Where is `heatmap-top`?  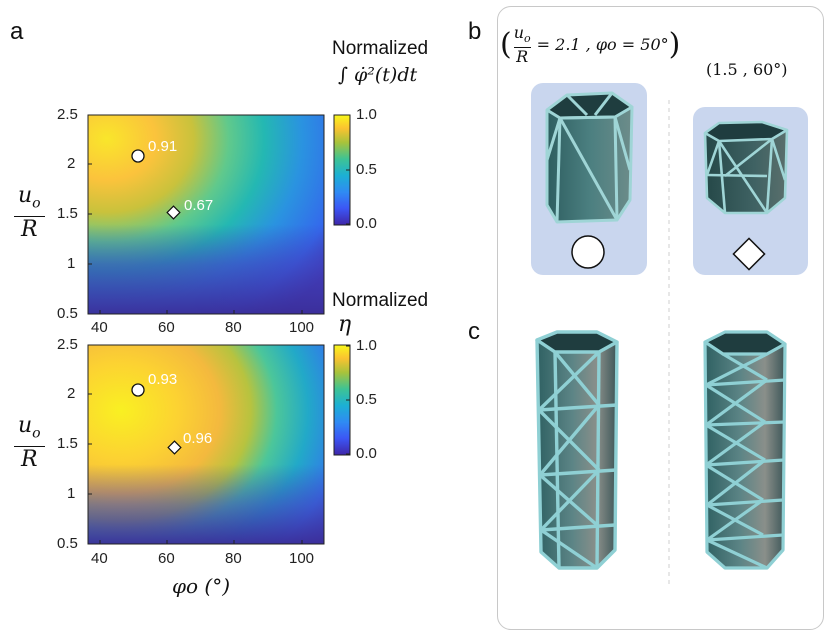 heatmap-top is located at coordinates (206, 214).